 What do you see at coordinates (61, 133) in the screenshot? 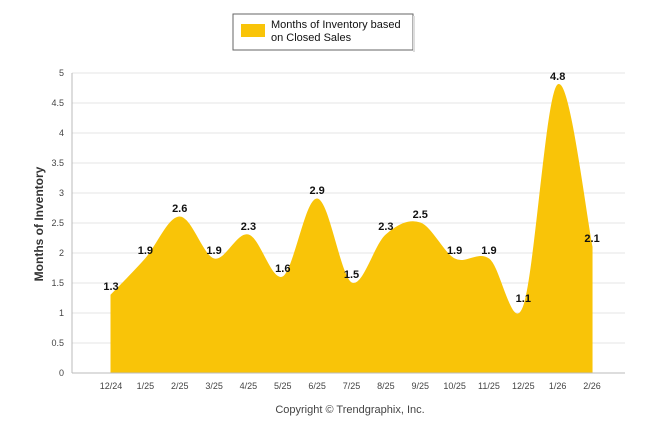
I see `y-tick-label: 4` at bounding box center [61, 133].